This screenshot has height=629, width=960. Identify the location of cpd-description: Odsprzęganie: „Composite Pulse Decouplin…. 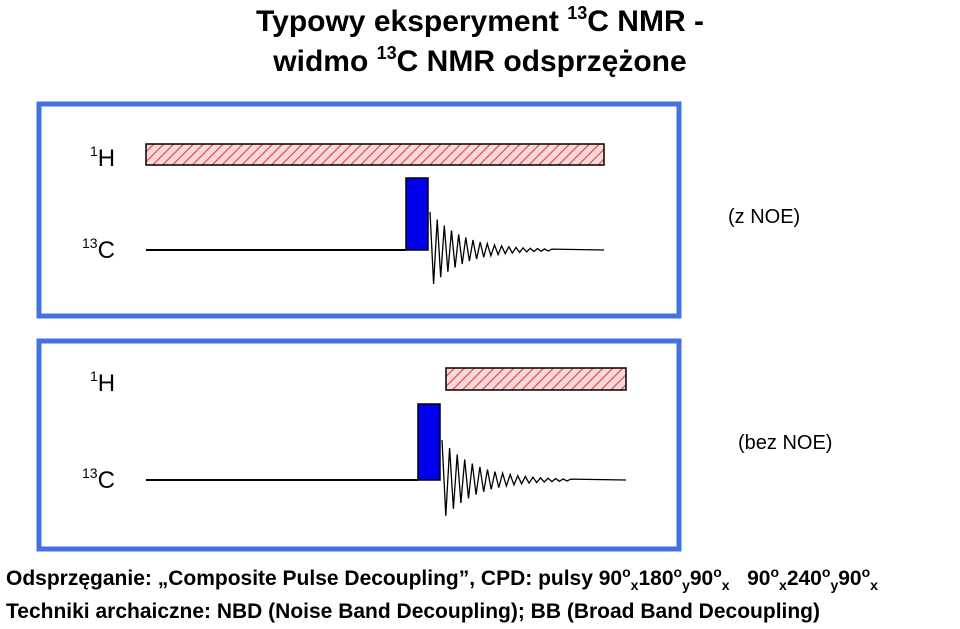
(442, 578).